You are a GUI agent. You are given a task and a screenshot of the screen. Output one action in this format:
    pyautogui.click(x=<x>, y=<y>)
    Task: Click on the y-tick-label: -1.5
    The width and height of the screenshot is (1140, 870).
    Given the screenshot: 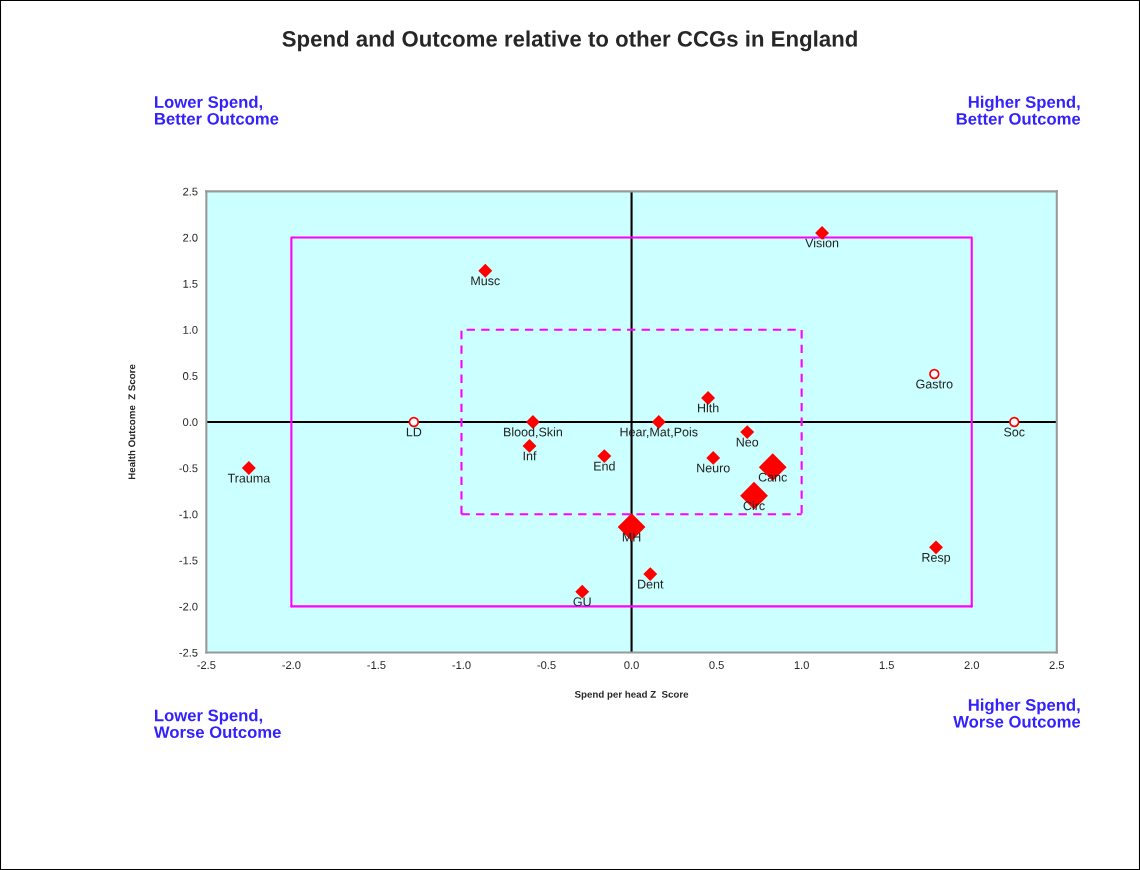 What is the action you would take?
    pyautogui.click(x=188, y=560)
    